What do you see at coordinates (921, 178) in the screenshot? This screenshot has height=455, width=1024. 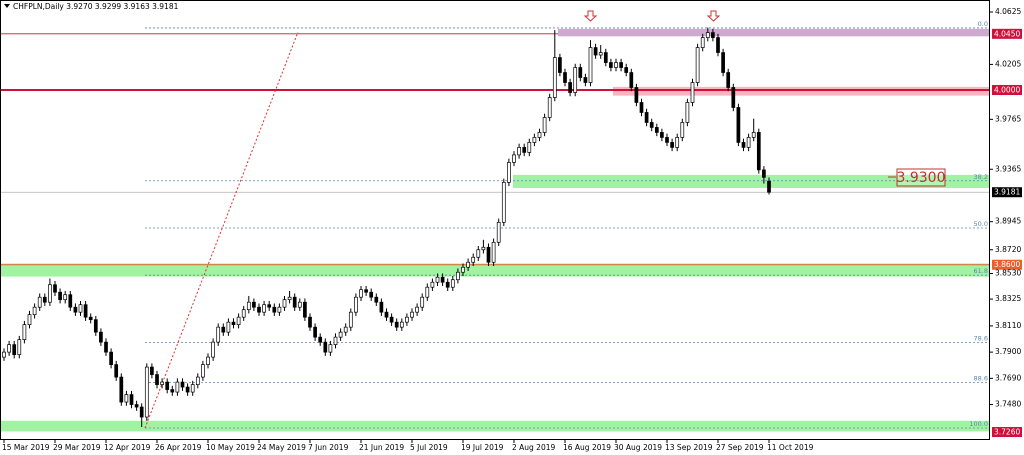 I see `annotation: 3.9300` at bounding box center [921, 178].